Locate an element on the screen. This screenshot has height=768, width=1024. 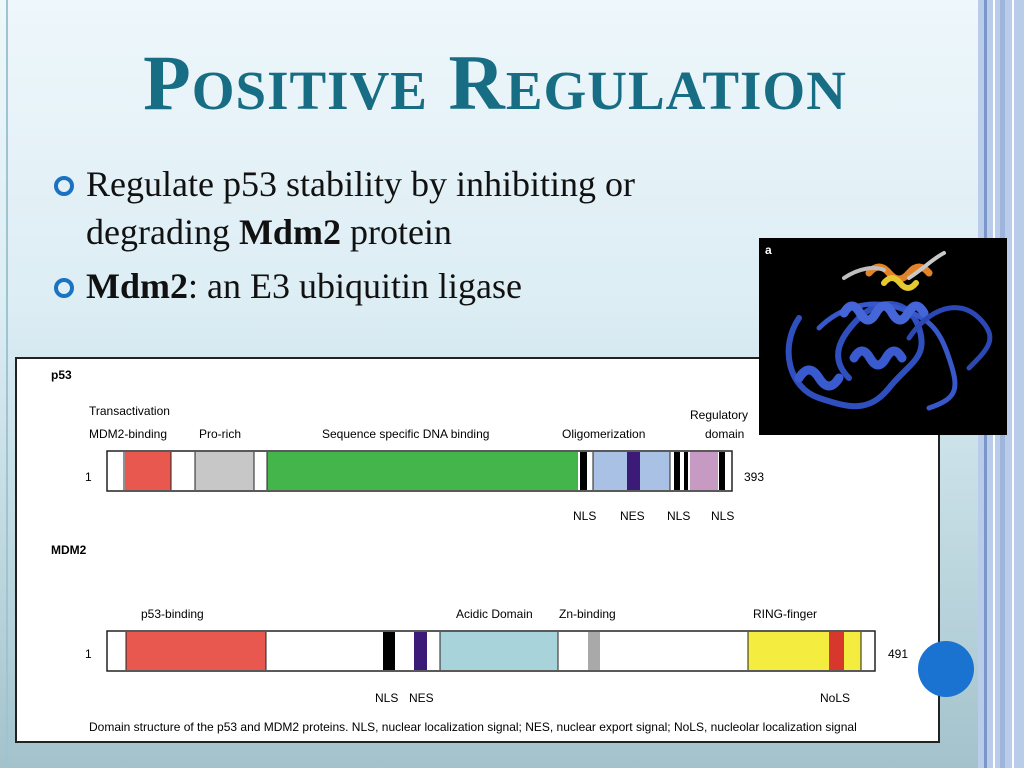
p53-protein-label: p53 is located at coordinates (61, 375).